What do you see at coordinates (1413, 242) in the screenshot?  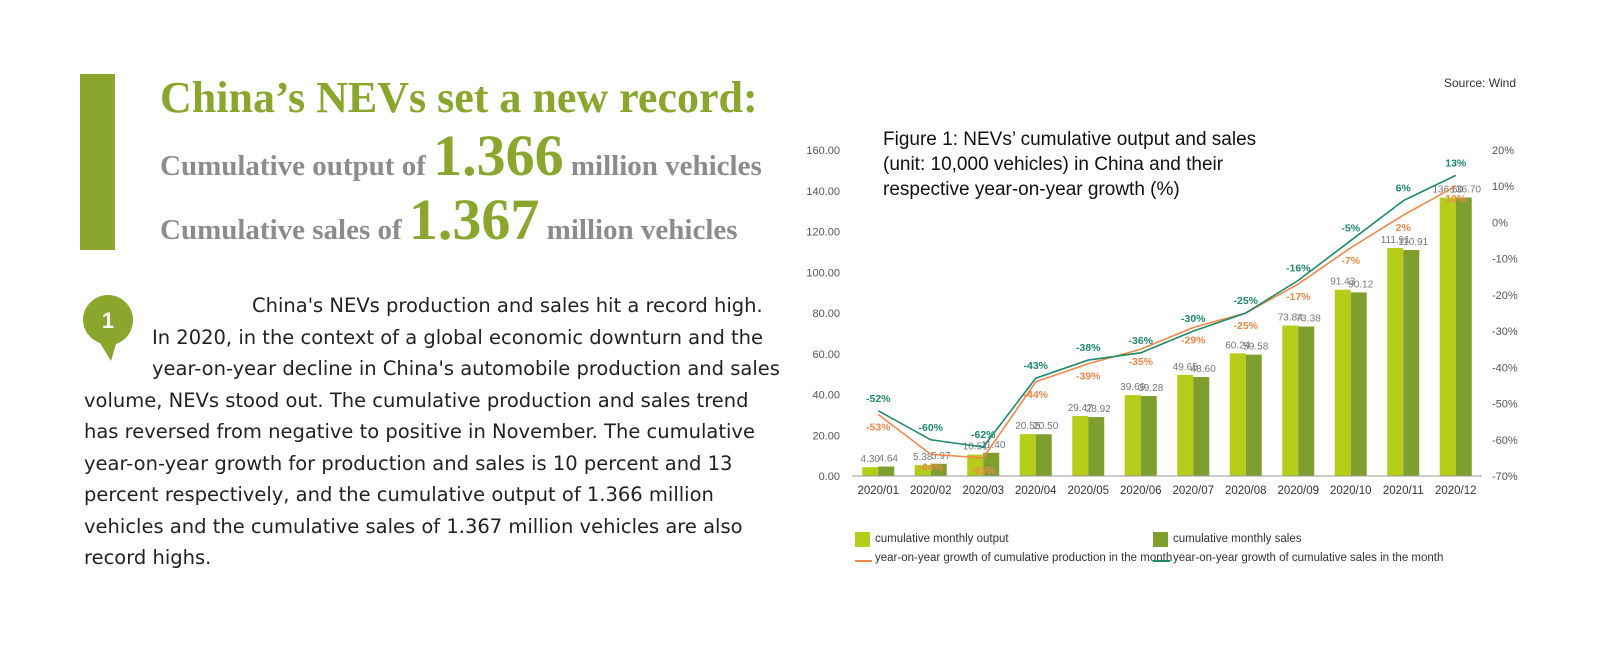 I see `sales-bar-label: 110.91` at bounding box center [1413, 242].